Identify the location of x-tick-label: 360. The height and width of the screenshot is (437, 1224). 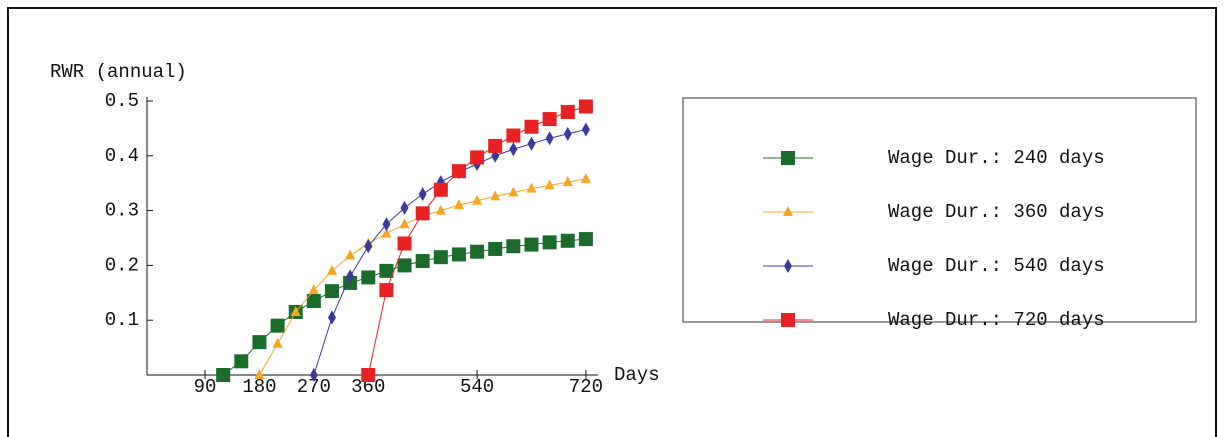
(368, 387).